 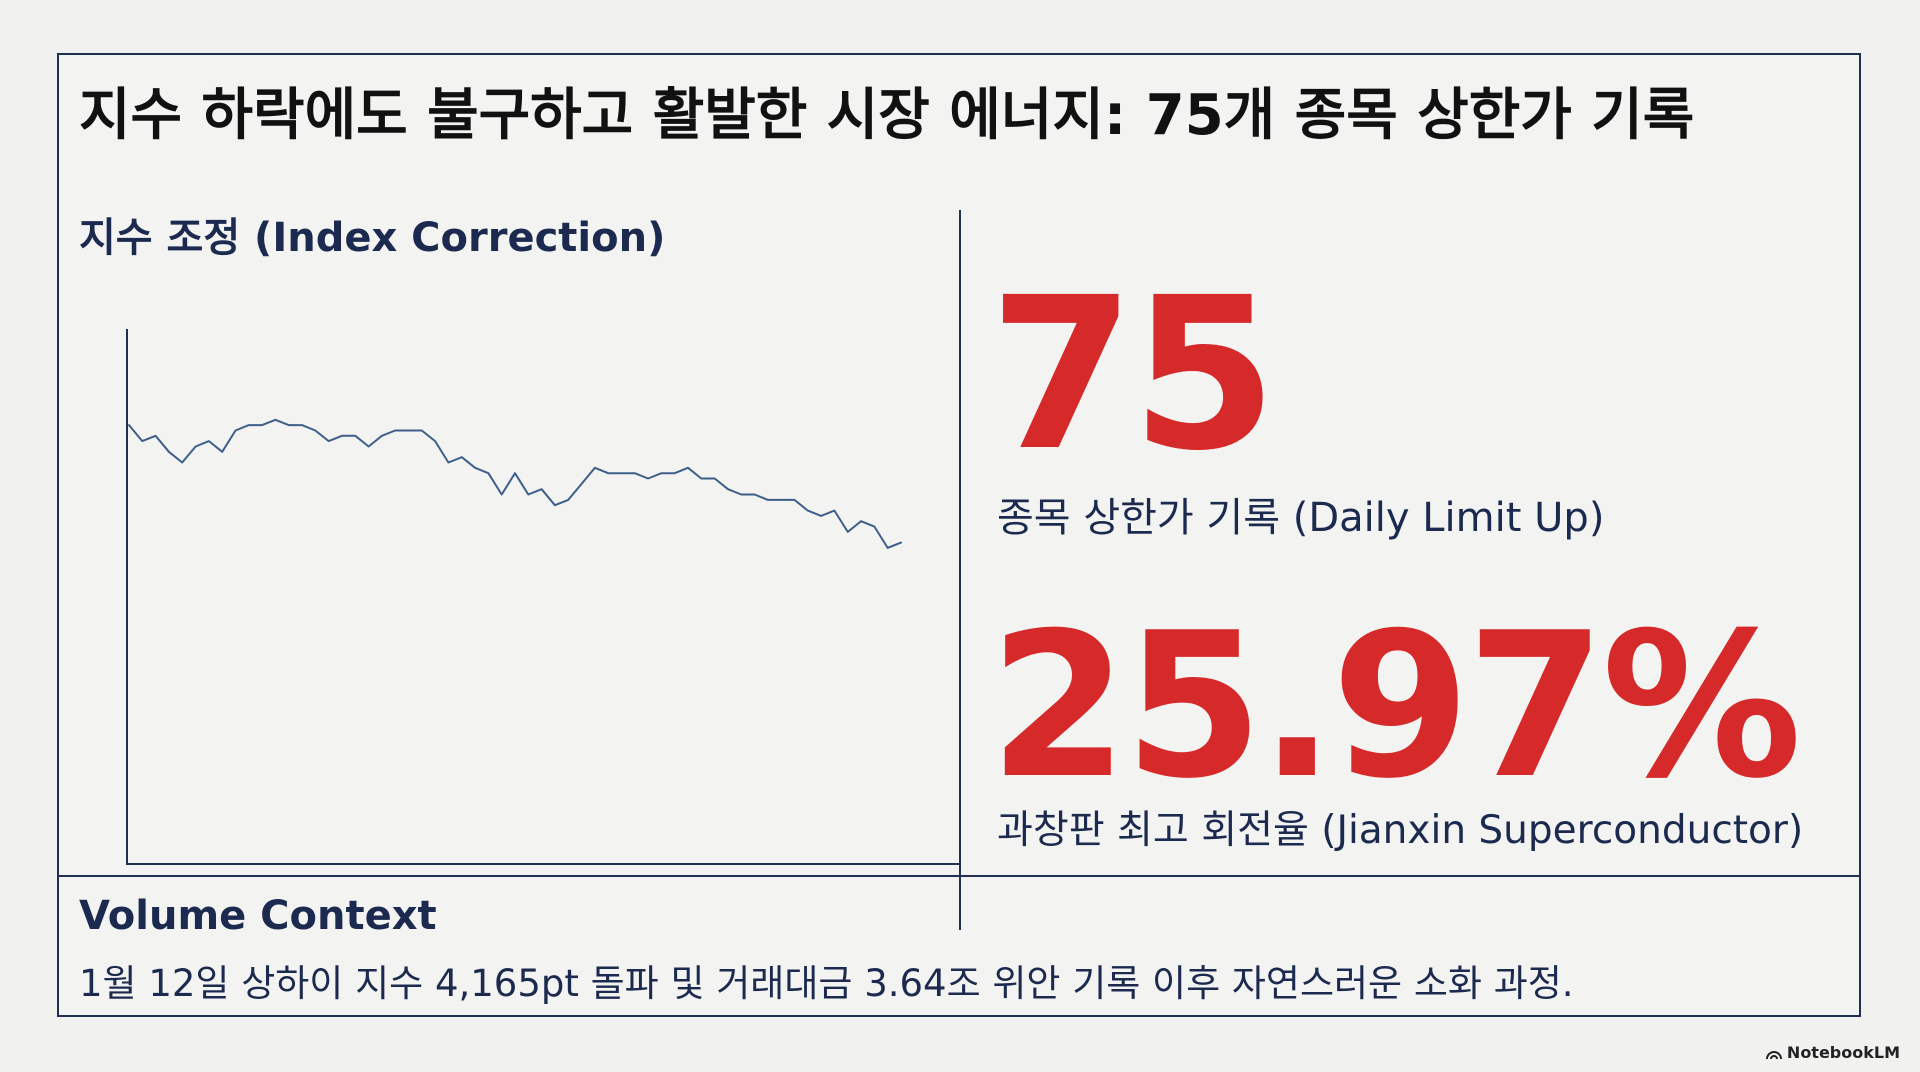 I want to click on vertical-divider, so click(x=960, y=570).